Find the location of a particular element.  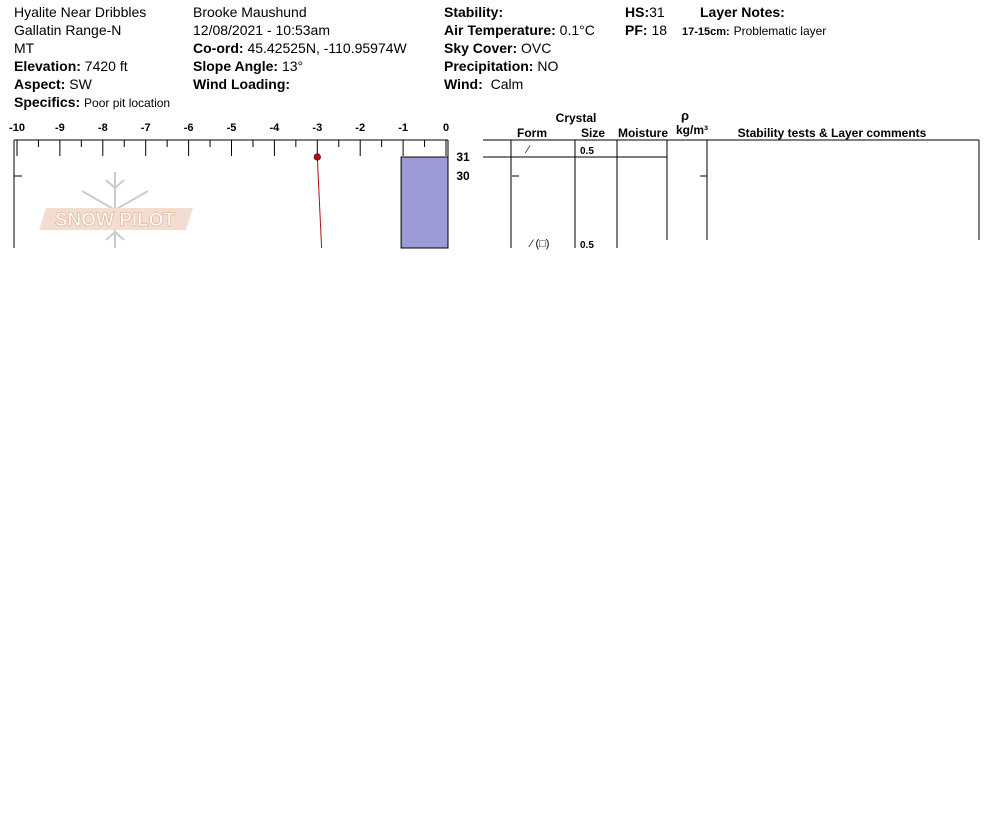

slope-row: Slope Angle: 13° is located at coordinates (248, 66).